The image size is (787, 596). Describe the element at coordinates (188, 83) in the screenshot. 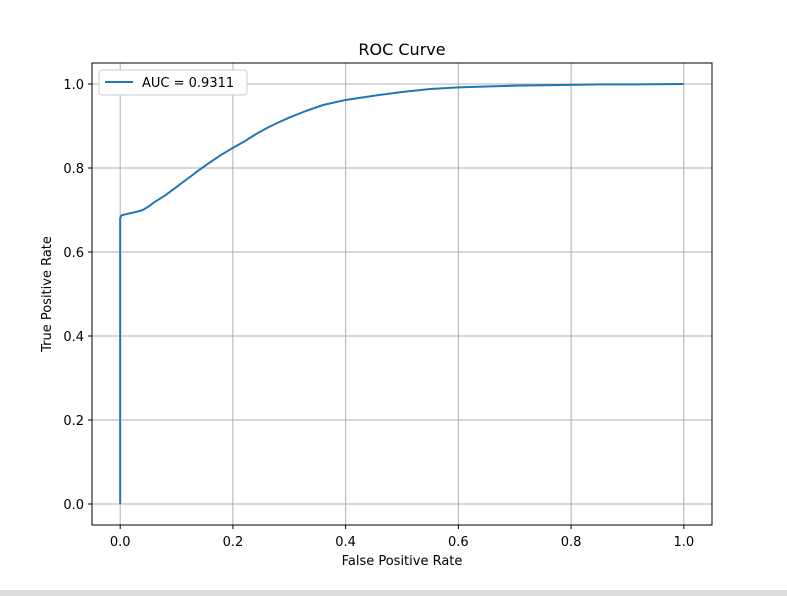

I see `legend-label: AUC = 0.9311` at that location.